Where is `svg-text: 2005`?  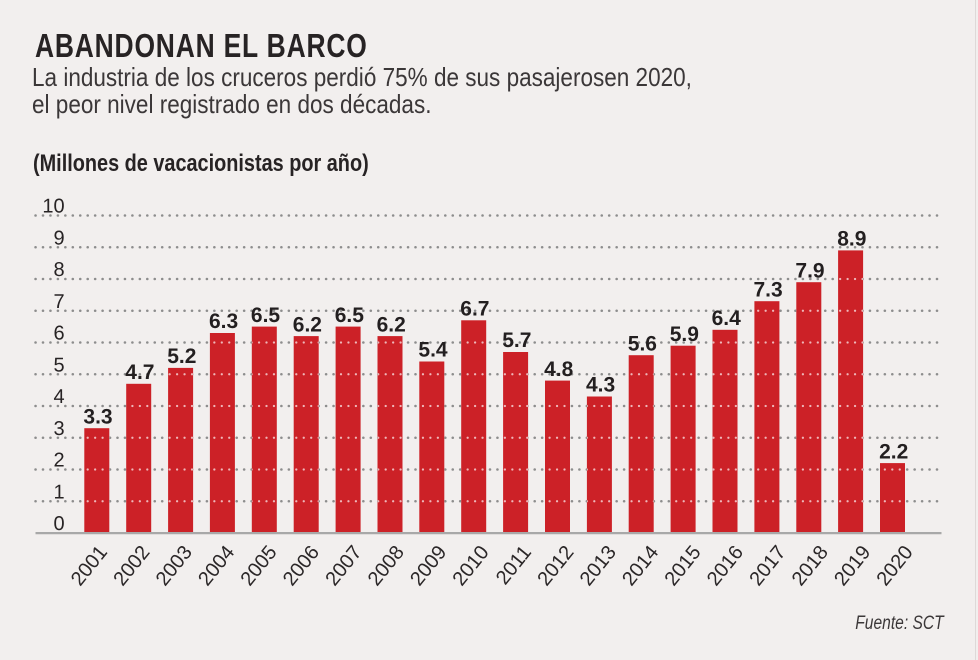
svg-text: 2005 is located at coordinates (259, 566).